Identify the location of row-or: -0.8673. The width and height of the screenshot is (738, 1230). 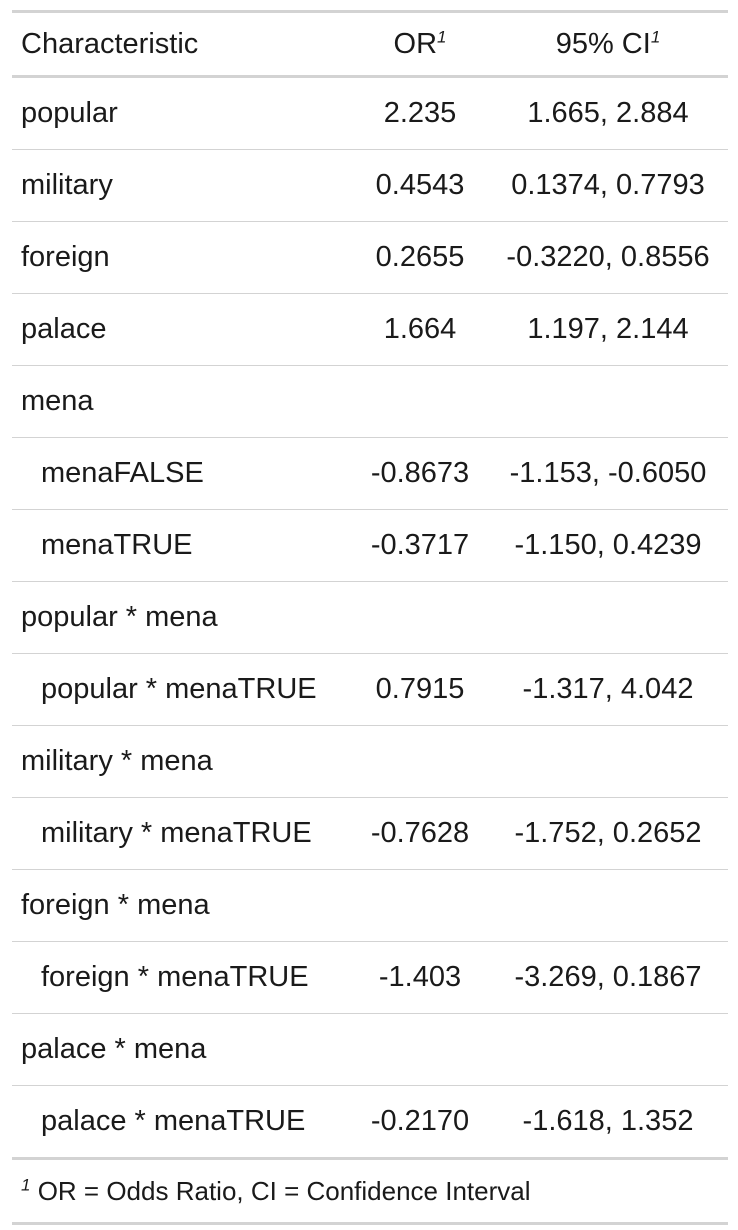
(420, 473).